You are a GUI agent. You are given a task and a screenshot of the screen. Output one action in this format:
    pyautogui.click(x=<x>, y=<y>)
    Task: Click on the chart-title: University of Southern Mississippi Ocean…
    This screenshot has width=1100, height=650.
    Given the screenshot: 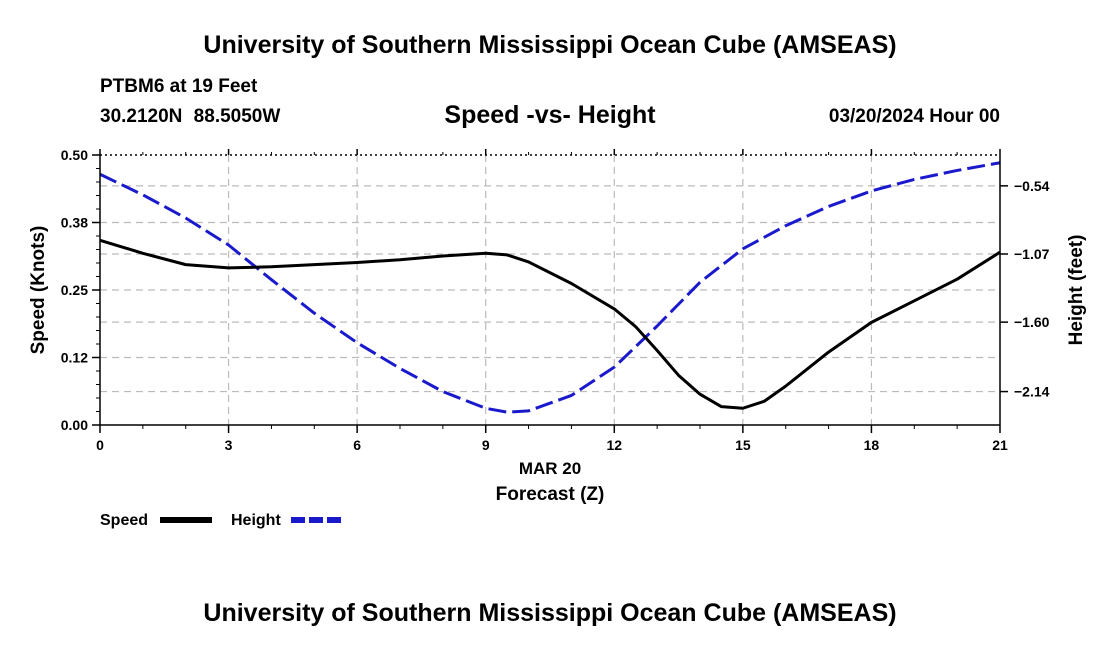 What is the action you would take?
    pyautogui.click(x=550, y=45)
    